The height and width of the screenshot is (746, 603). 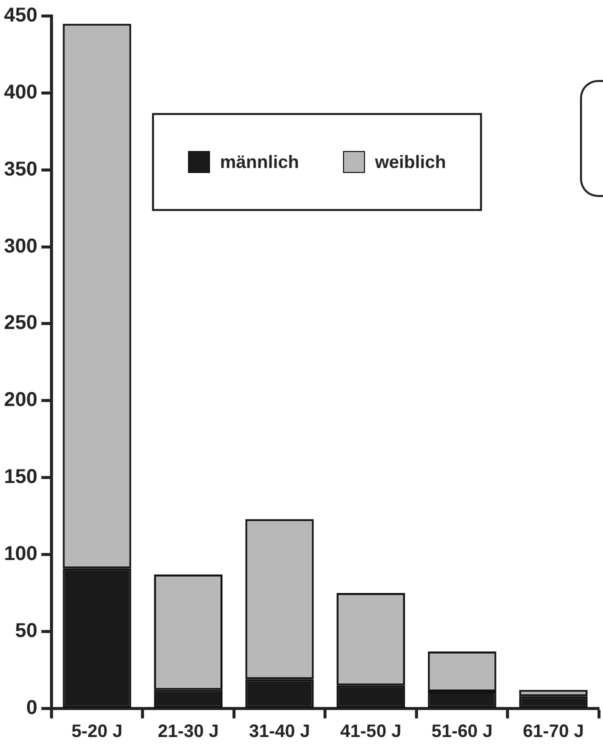 I want to click on legend-label: weiblich, so click(x=410, y=162).